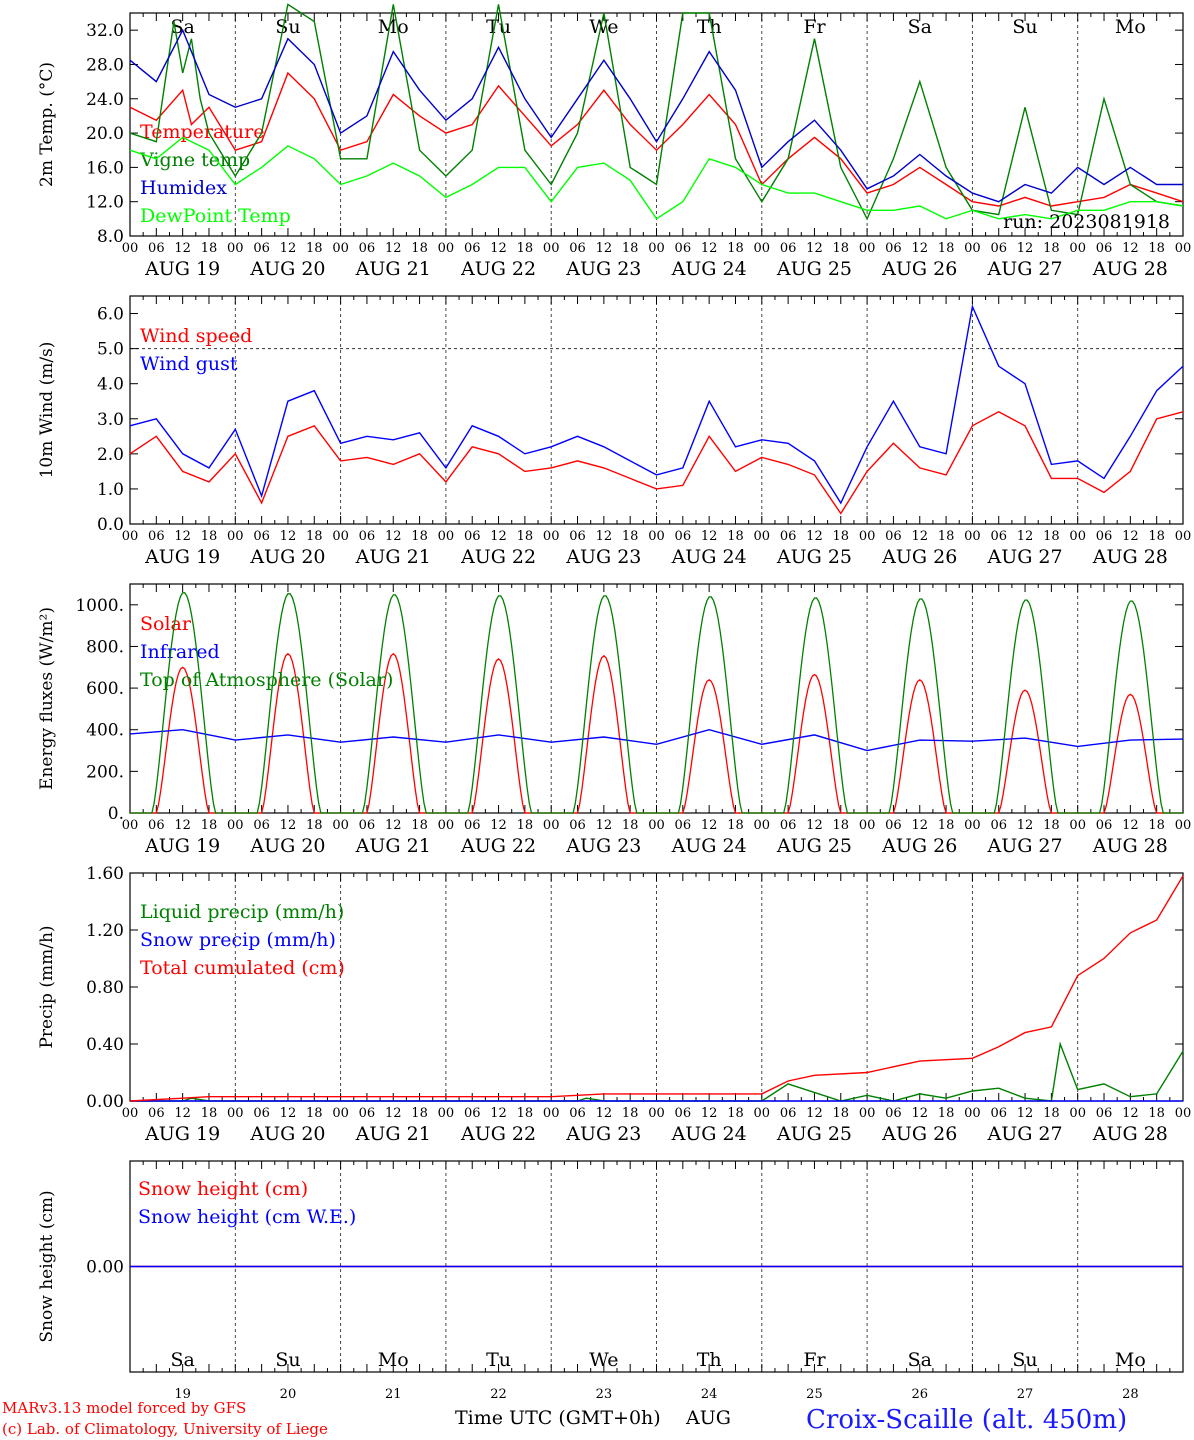 This screenshot has height=1440, width=1194. What do you see at coordinates (105, 134) in the screenshot?
I see `y-tick-label: 20.0` at bounding box center [105, 134].